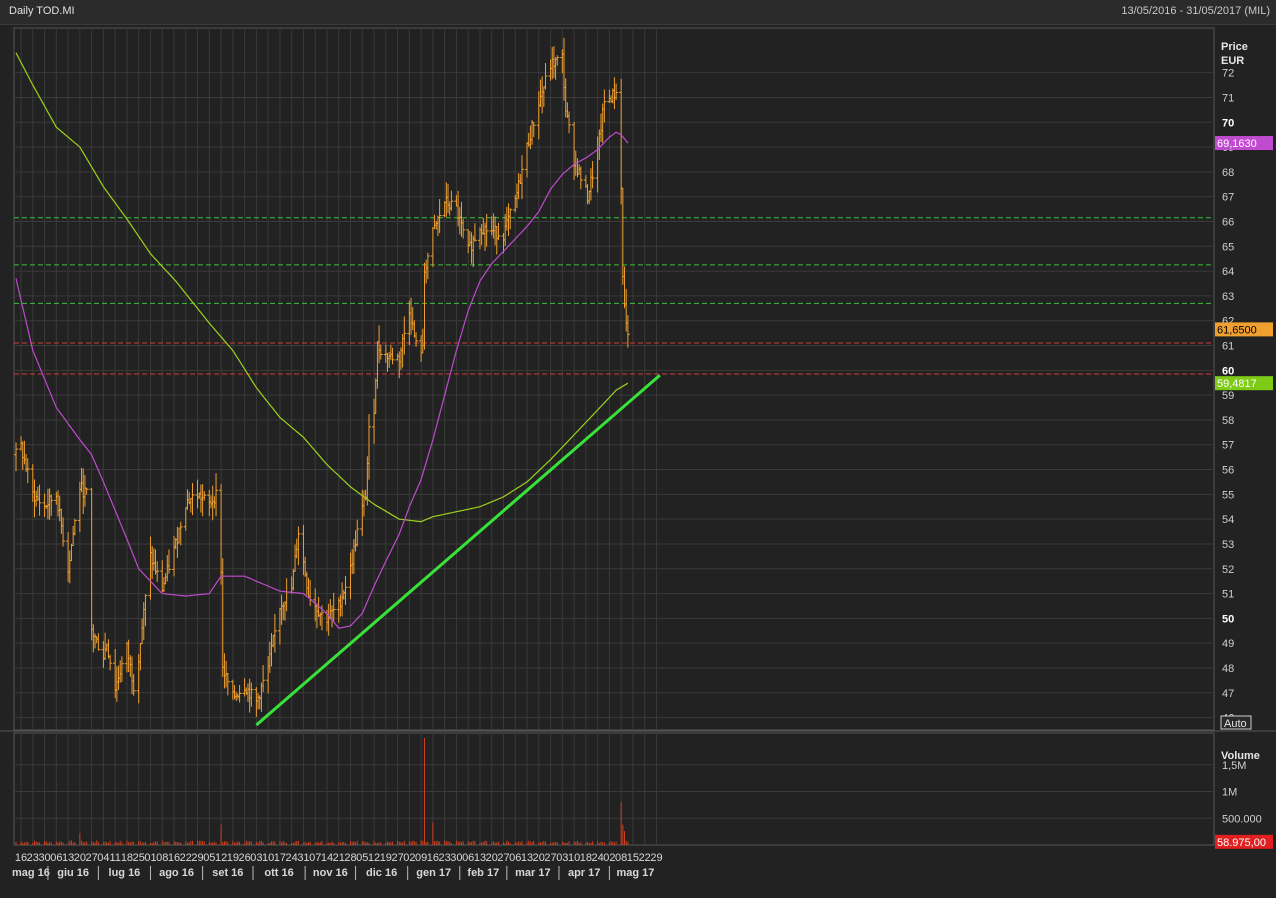 This screenshot has height=898, width=1276. Describe the element at coordinates (1228, 619) in the screenshot. I see `y-tick-label: 50` at that location.